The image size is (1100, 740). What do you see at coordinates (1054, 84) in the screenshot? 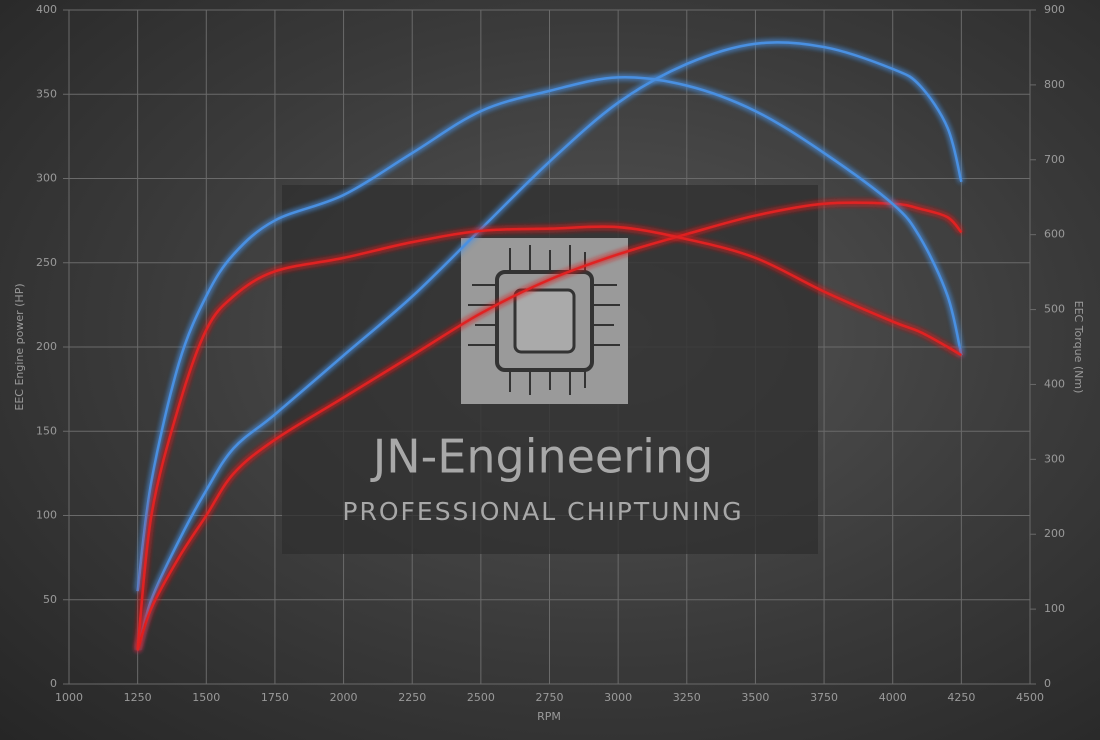
I see `y2-tick-label: 800` at bounding box center [1054, 84].